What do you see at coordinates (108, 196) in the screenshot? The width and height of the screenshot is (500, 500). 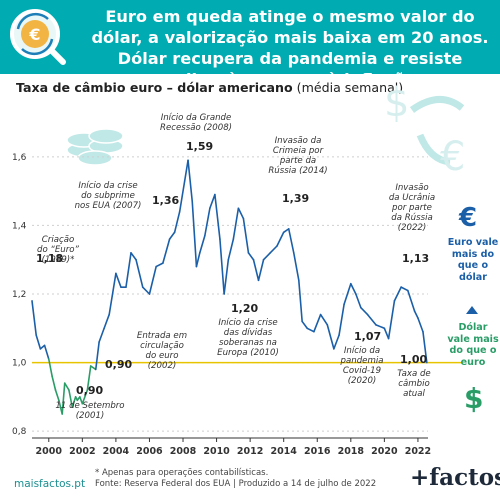 I see `annotation-text-line: do subprime` at bounding box center [108, 196].